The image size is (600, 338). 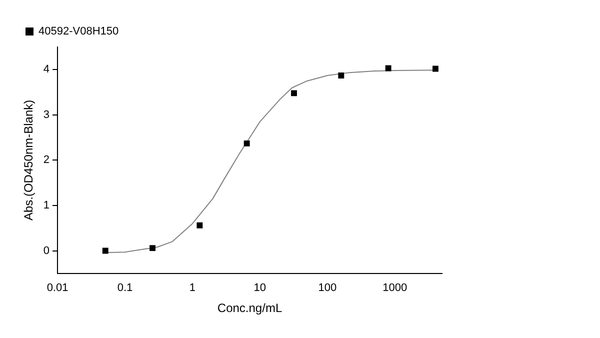 What do you see at coordinates (260, 288) in the screenshot?
I see `x-tick-label: 10` at bounding box center [260, 288].